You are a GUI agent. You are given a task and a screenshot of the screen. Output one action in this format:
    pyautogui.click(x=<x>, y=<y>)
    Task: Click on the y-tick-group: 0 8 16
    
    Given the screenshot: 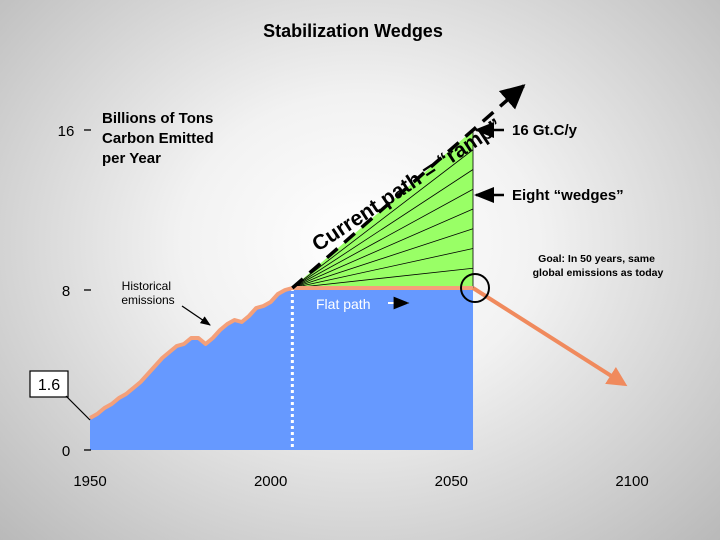 What is the action you would take?
    pyautogui.click(x=74, y=291)
    